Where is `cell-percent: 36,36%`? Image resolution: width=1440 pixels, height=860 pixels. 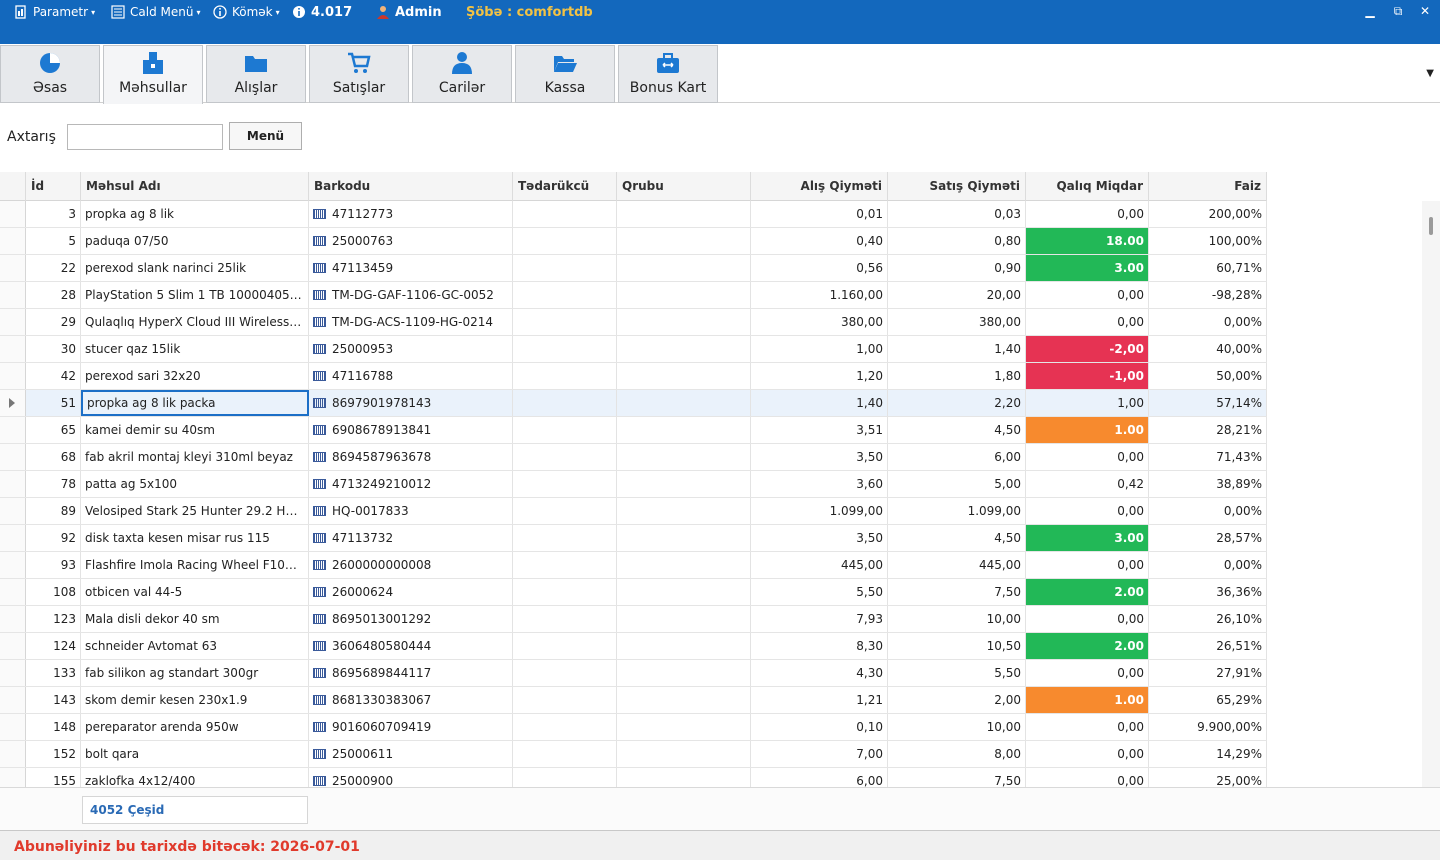
cell-percent: 36,36% is located at coordinates (1208, 592).